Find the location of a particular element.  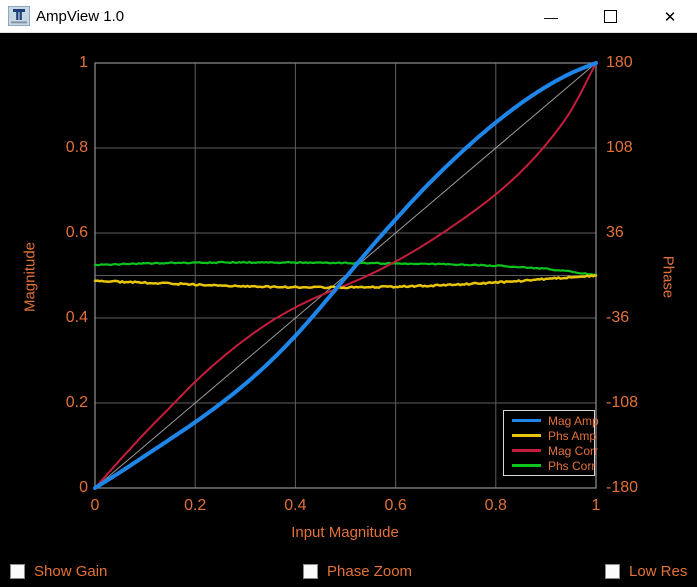

legend-item: Mag Corr is located at coordinates (551, 451).